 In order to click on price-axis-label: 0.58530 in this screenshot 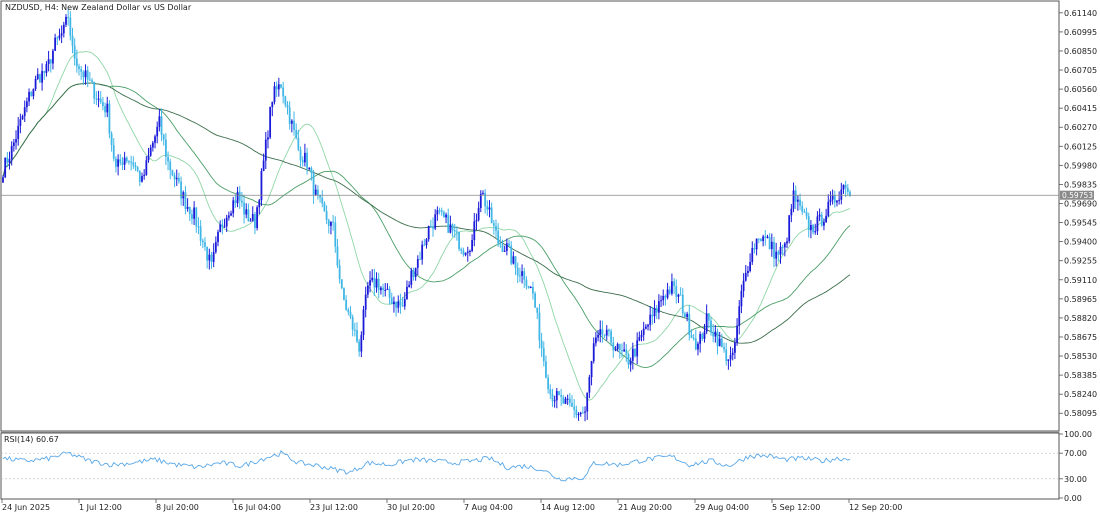, I will do `click(1080, 356)`.